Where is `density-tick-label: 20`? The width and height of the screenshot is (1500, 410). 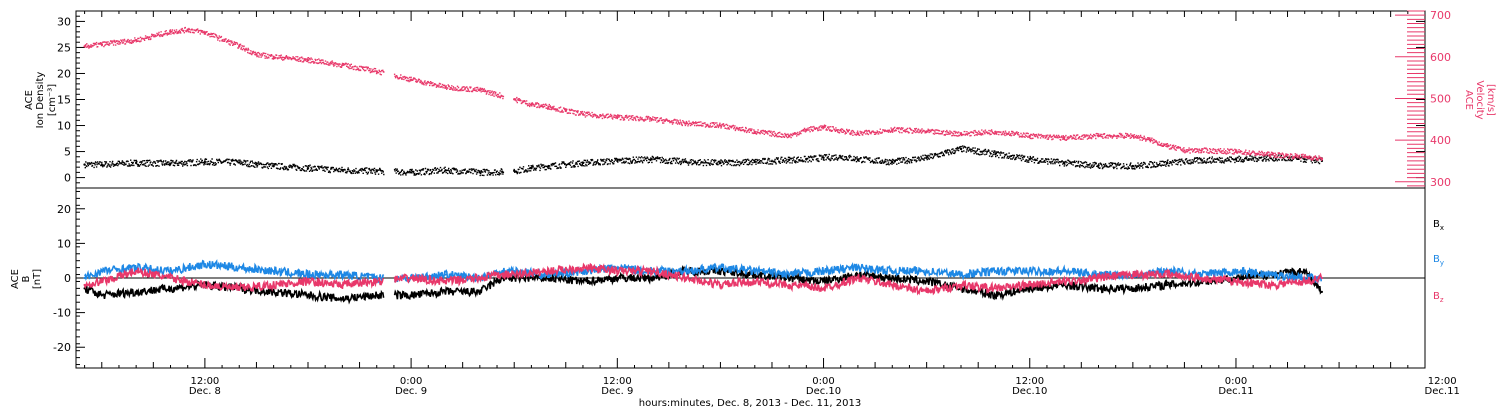
density-tick-label: 20 is located at coordinates (64, 73).